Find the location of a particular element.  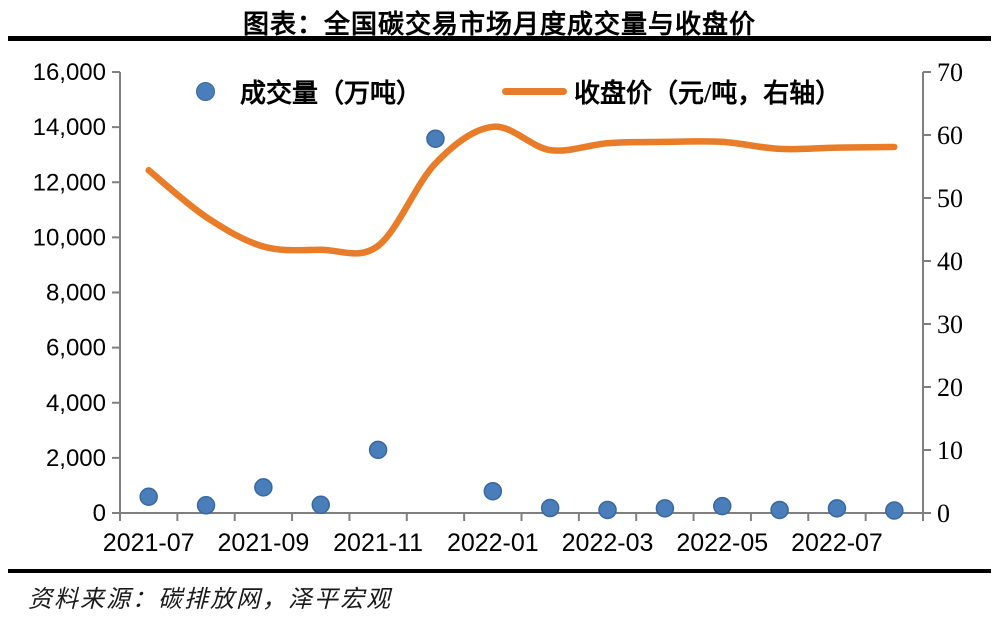

legend-label-volume: 成交量（万吨） is located at coordinates (331, 93).